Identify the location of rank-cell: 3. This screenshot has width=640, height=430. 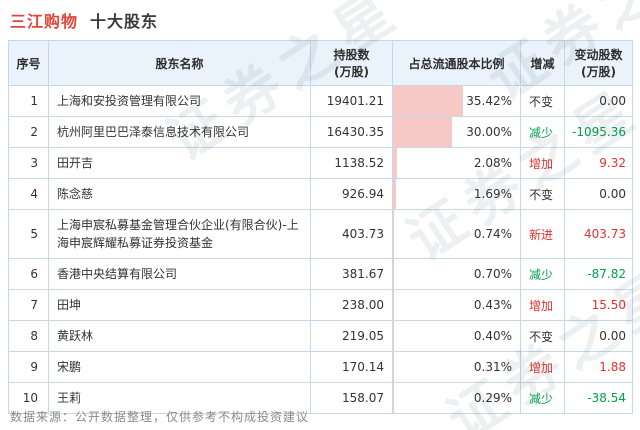
(28, 163).